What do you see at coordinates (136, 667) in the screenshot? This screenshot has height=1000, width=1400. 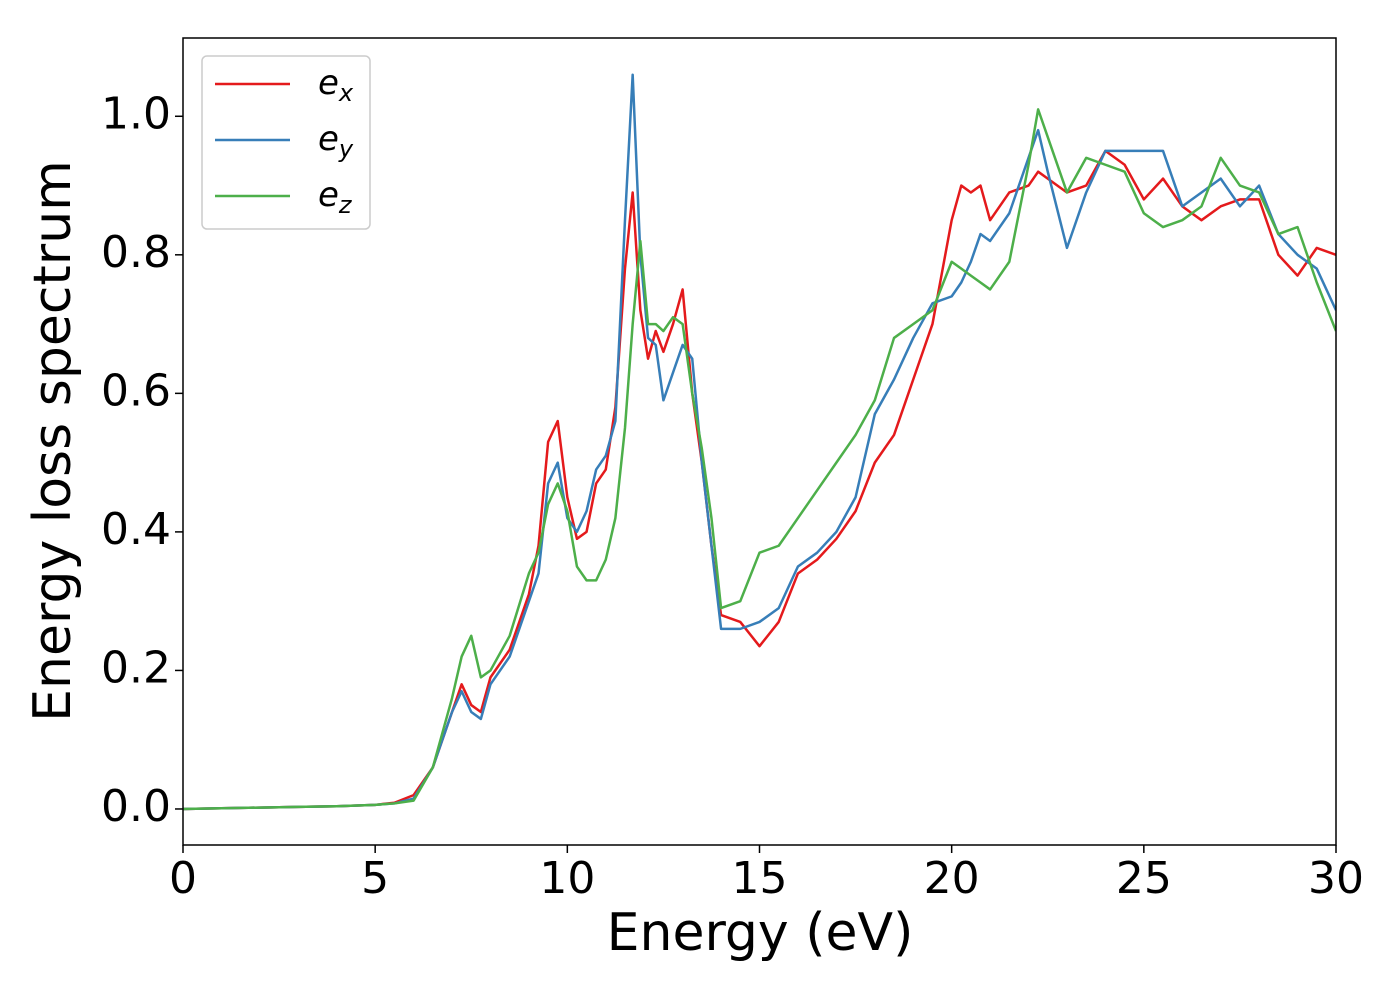 I see `y-tick-label: 0.2` at bounding box center [136, 667].